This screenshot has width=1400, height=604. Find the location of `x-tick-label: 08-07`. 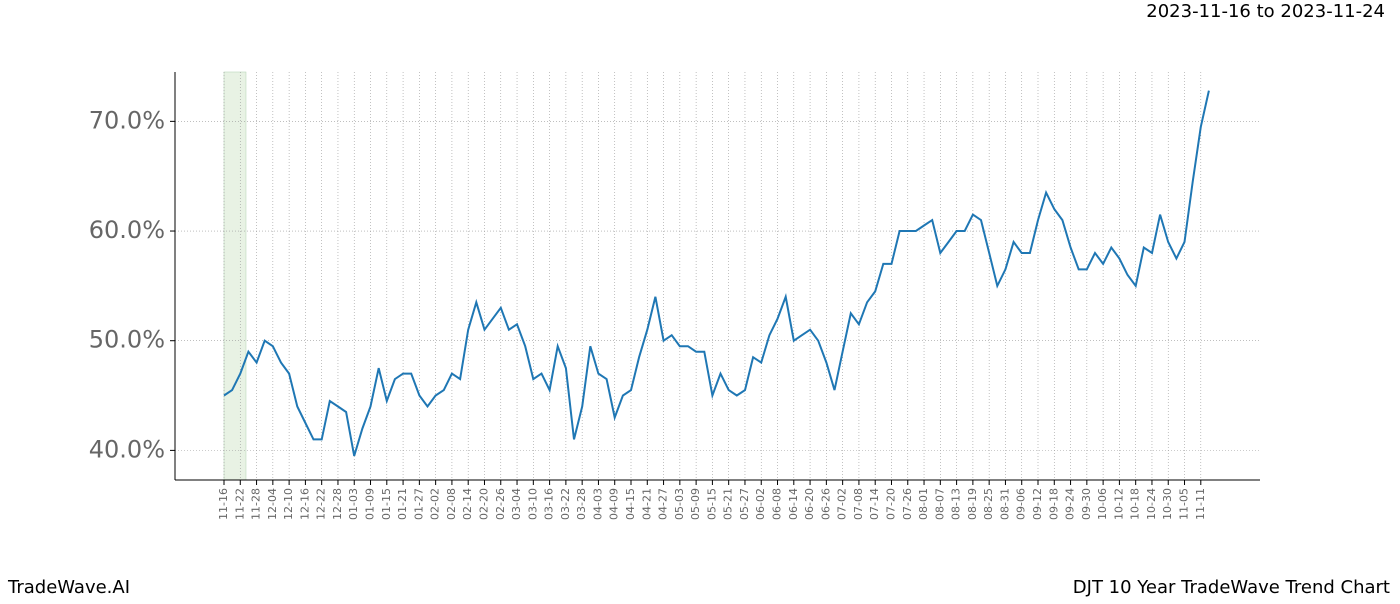

x-tick-label: 08-07 is located at coordinates (939, 504).